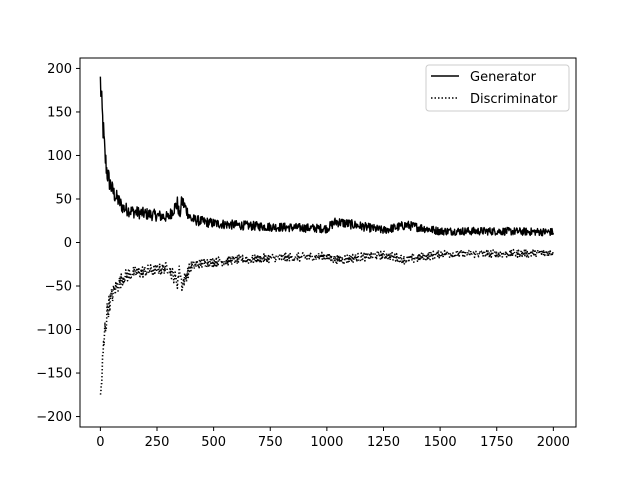 The width and height of the screenshot is (640, 480). I want to click on y-tick-label: −200, so click(54, 417).